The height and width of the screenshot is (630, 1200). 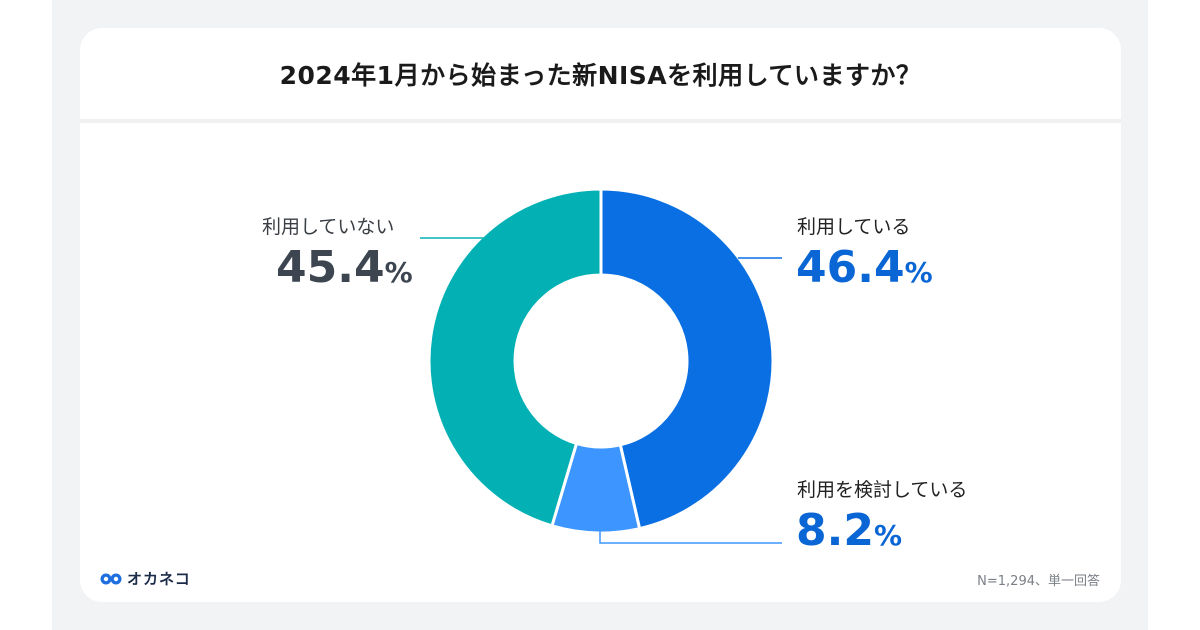 What do you see at coordinates (328, 227) in the screenshot?
I see `slice-label-not-using: 利用していない` at bounding box center [328, 227].